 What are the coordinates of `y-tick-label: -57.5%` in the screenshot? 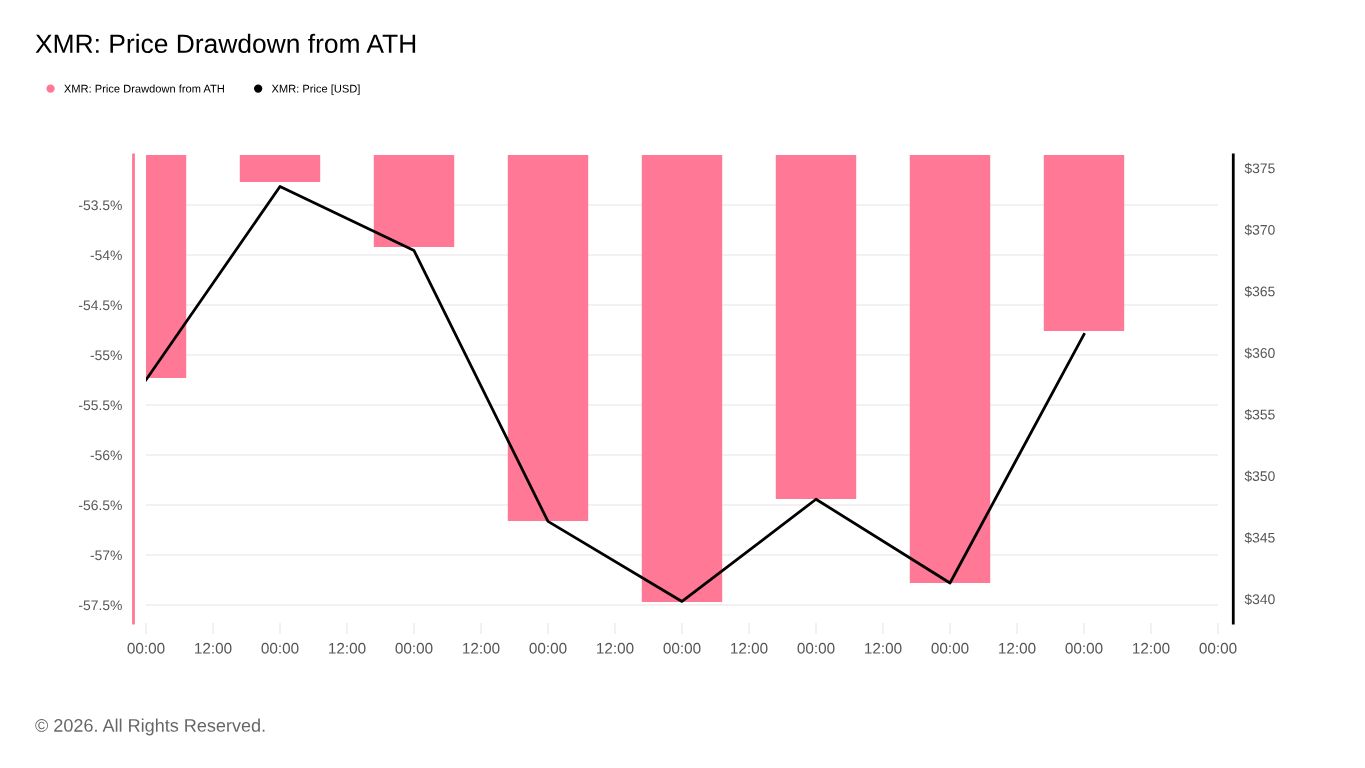 It's located at (100, 605).